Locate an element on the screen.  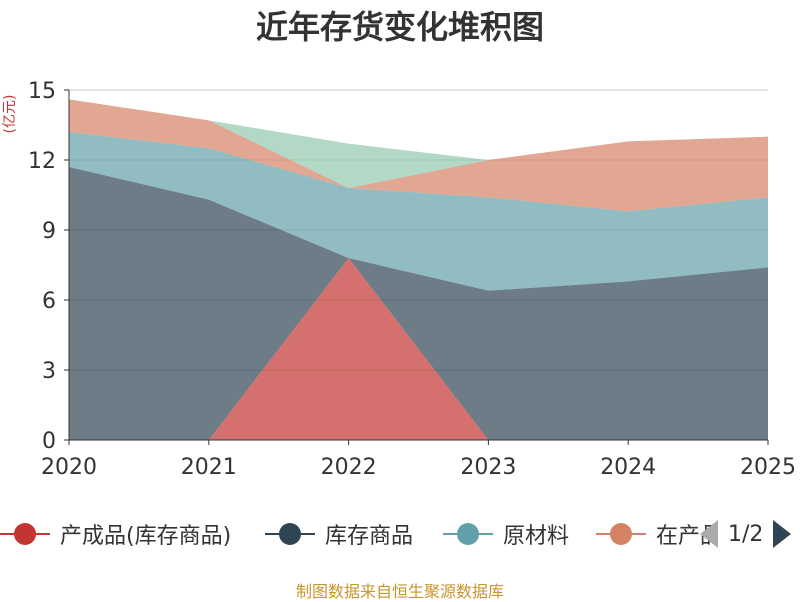
legend-label: 产成品(库存商品) is located at coordinates (146, 536).